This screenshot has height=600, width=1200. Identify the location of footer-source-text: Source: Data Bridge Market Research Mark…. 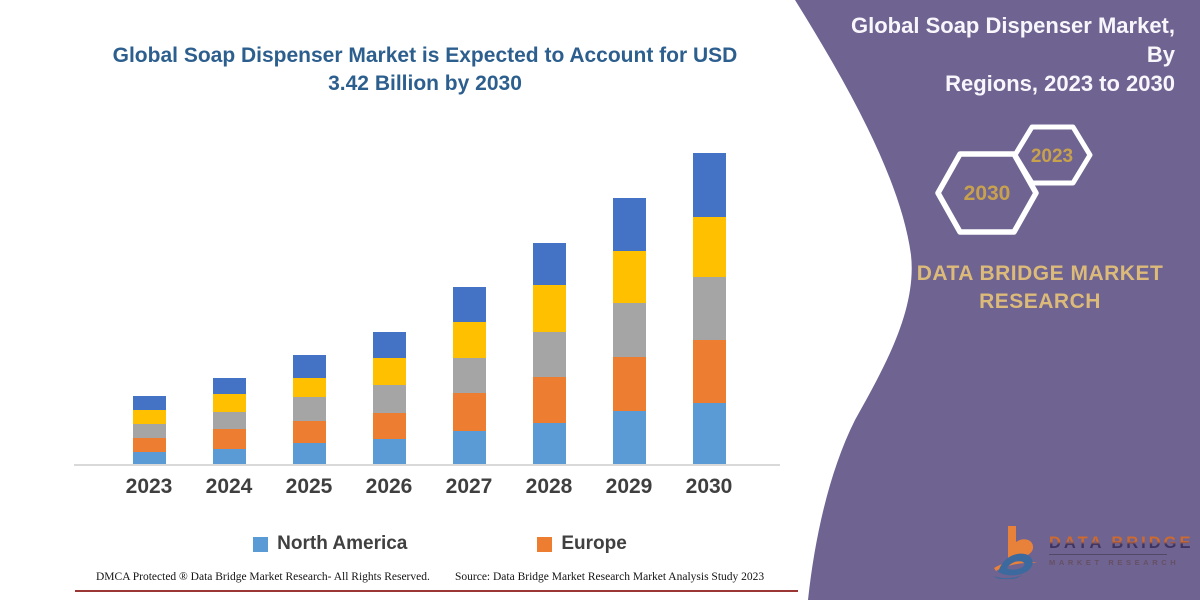
(610, 577).